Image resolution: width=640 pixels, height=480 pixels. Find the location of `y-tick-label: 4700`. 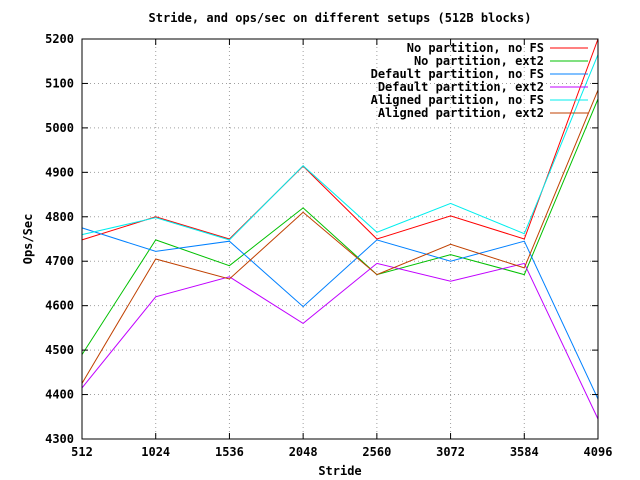

y-tick-label: 4700 is located at coordinates (59, 261).